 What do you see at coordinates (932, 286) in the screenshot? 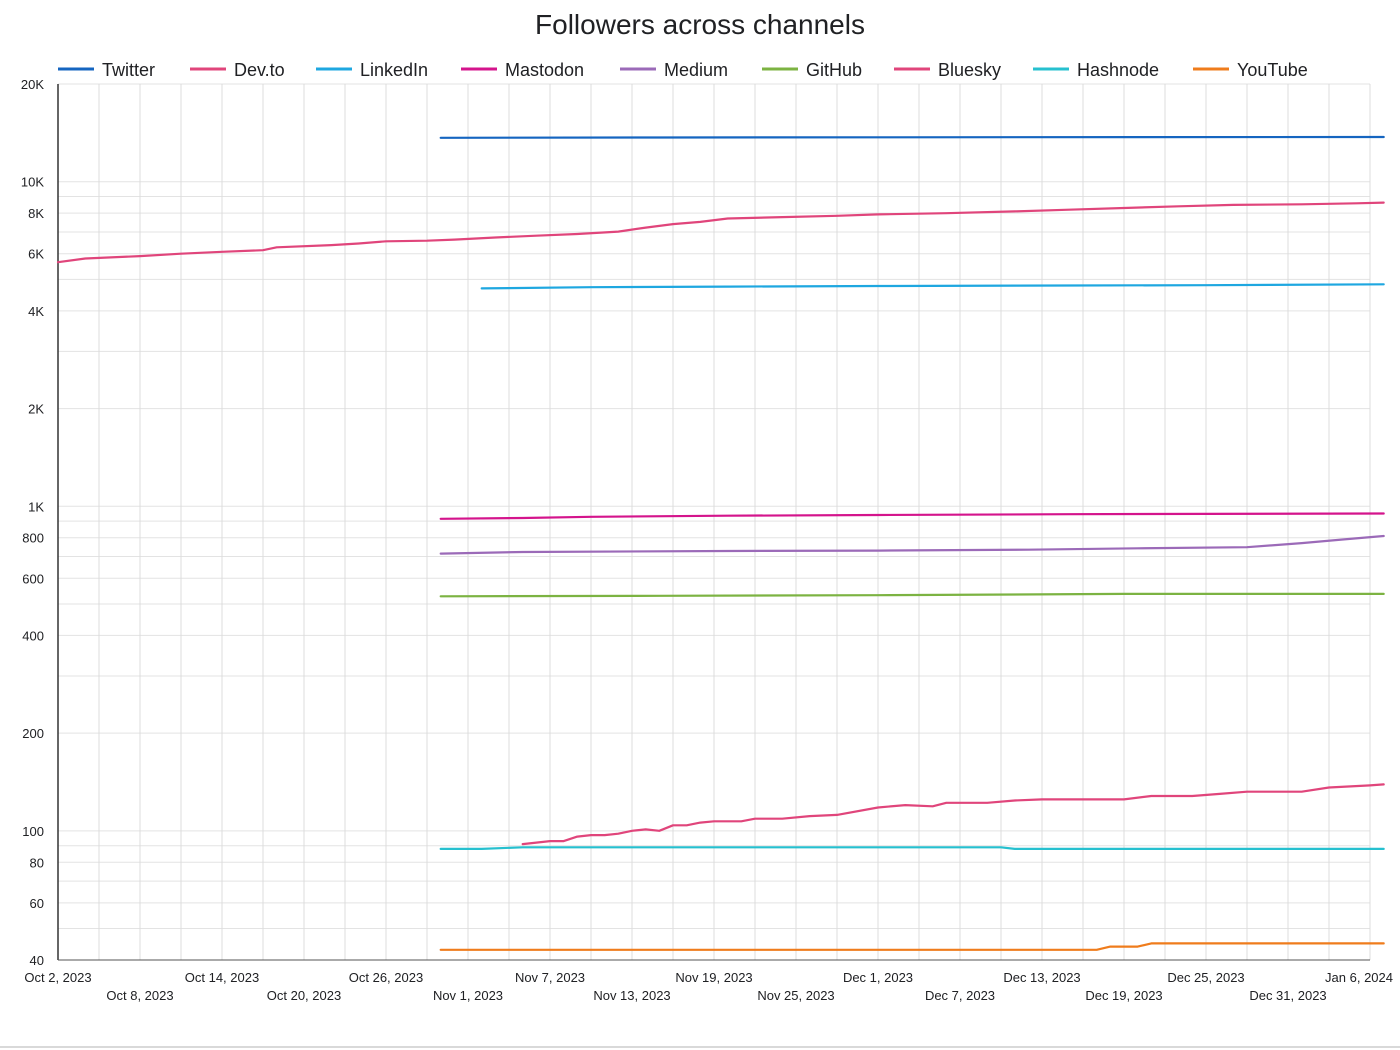
I see `series-line-linkedin` at bounding box center [932, 286].